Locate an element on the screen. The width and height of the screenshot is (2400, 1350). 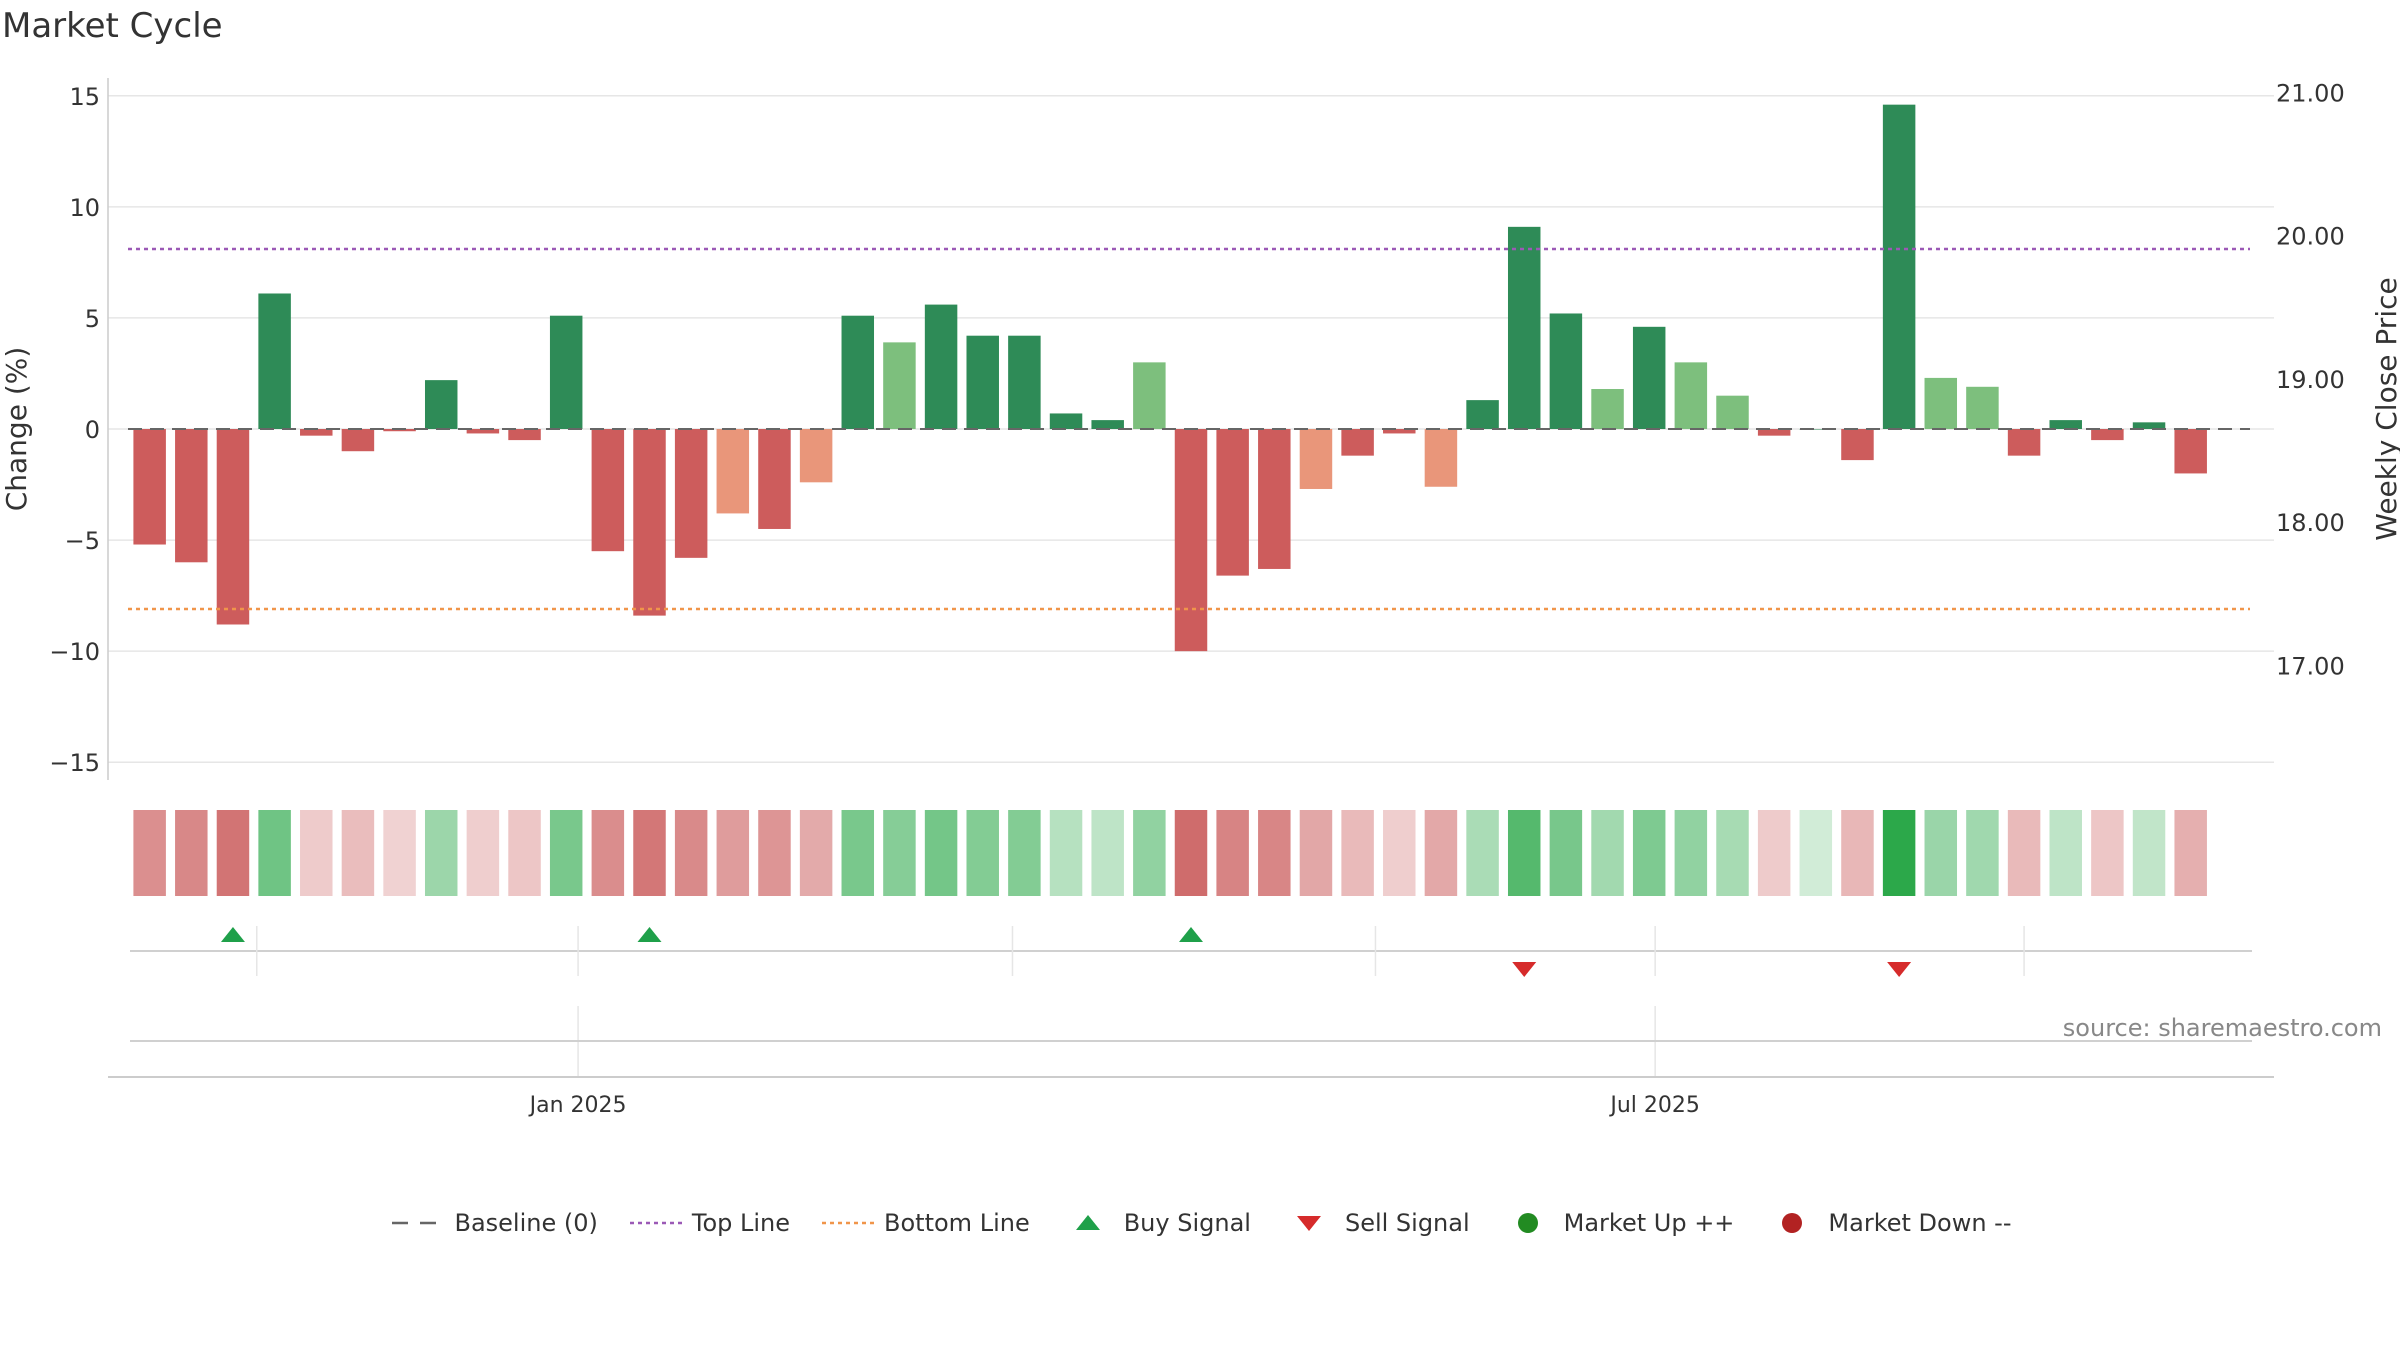
heatmap-strip is located at coordinates (1170, 853).